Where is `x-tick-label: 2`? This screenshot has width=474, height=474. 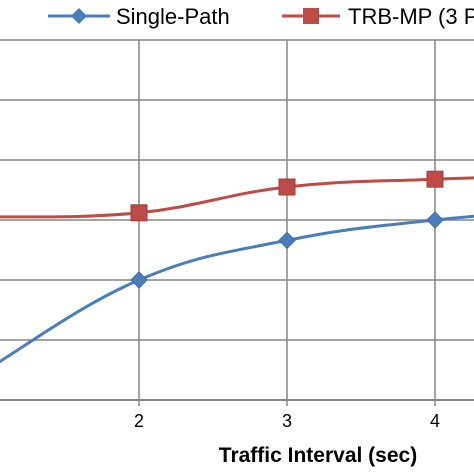
x-tick-label: 2 is located at coordinates (139, 421).